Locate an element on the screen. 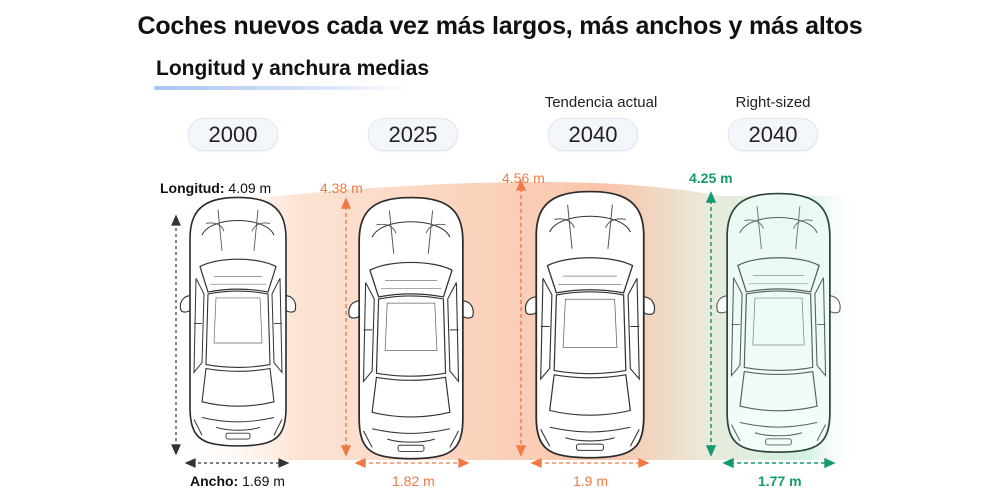  length-arrow-2040-rightsized is located at coordinates (711, 324).